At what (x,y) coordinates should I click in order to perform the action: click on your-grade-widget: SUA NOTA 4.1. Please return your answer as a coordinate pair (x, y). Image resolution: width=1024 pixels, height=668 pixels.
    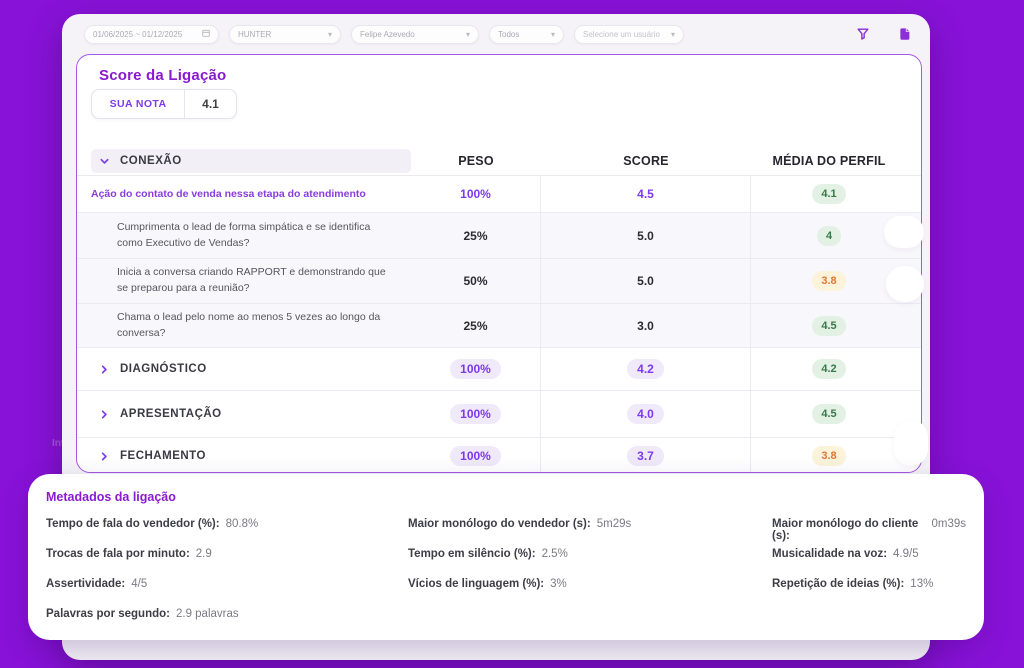
    Looking at the image, I should click on (164, 104).